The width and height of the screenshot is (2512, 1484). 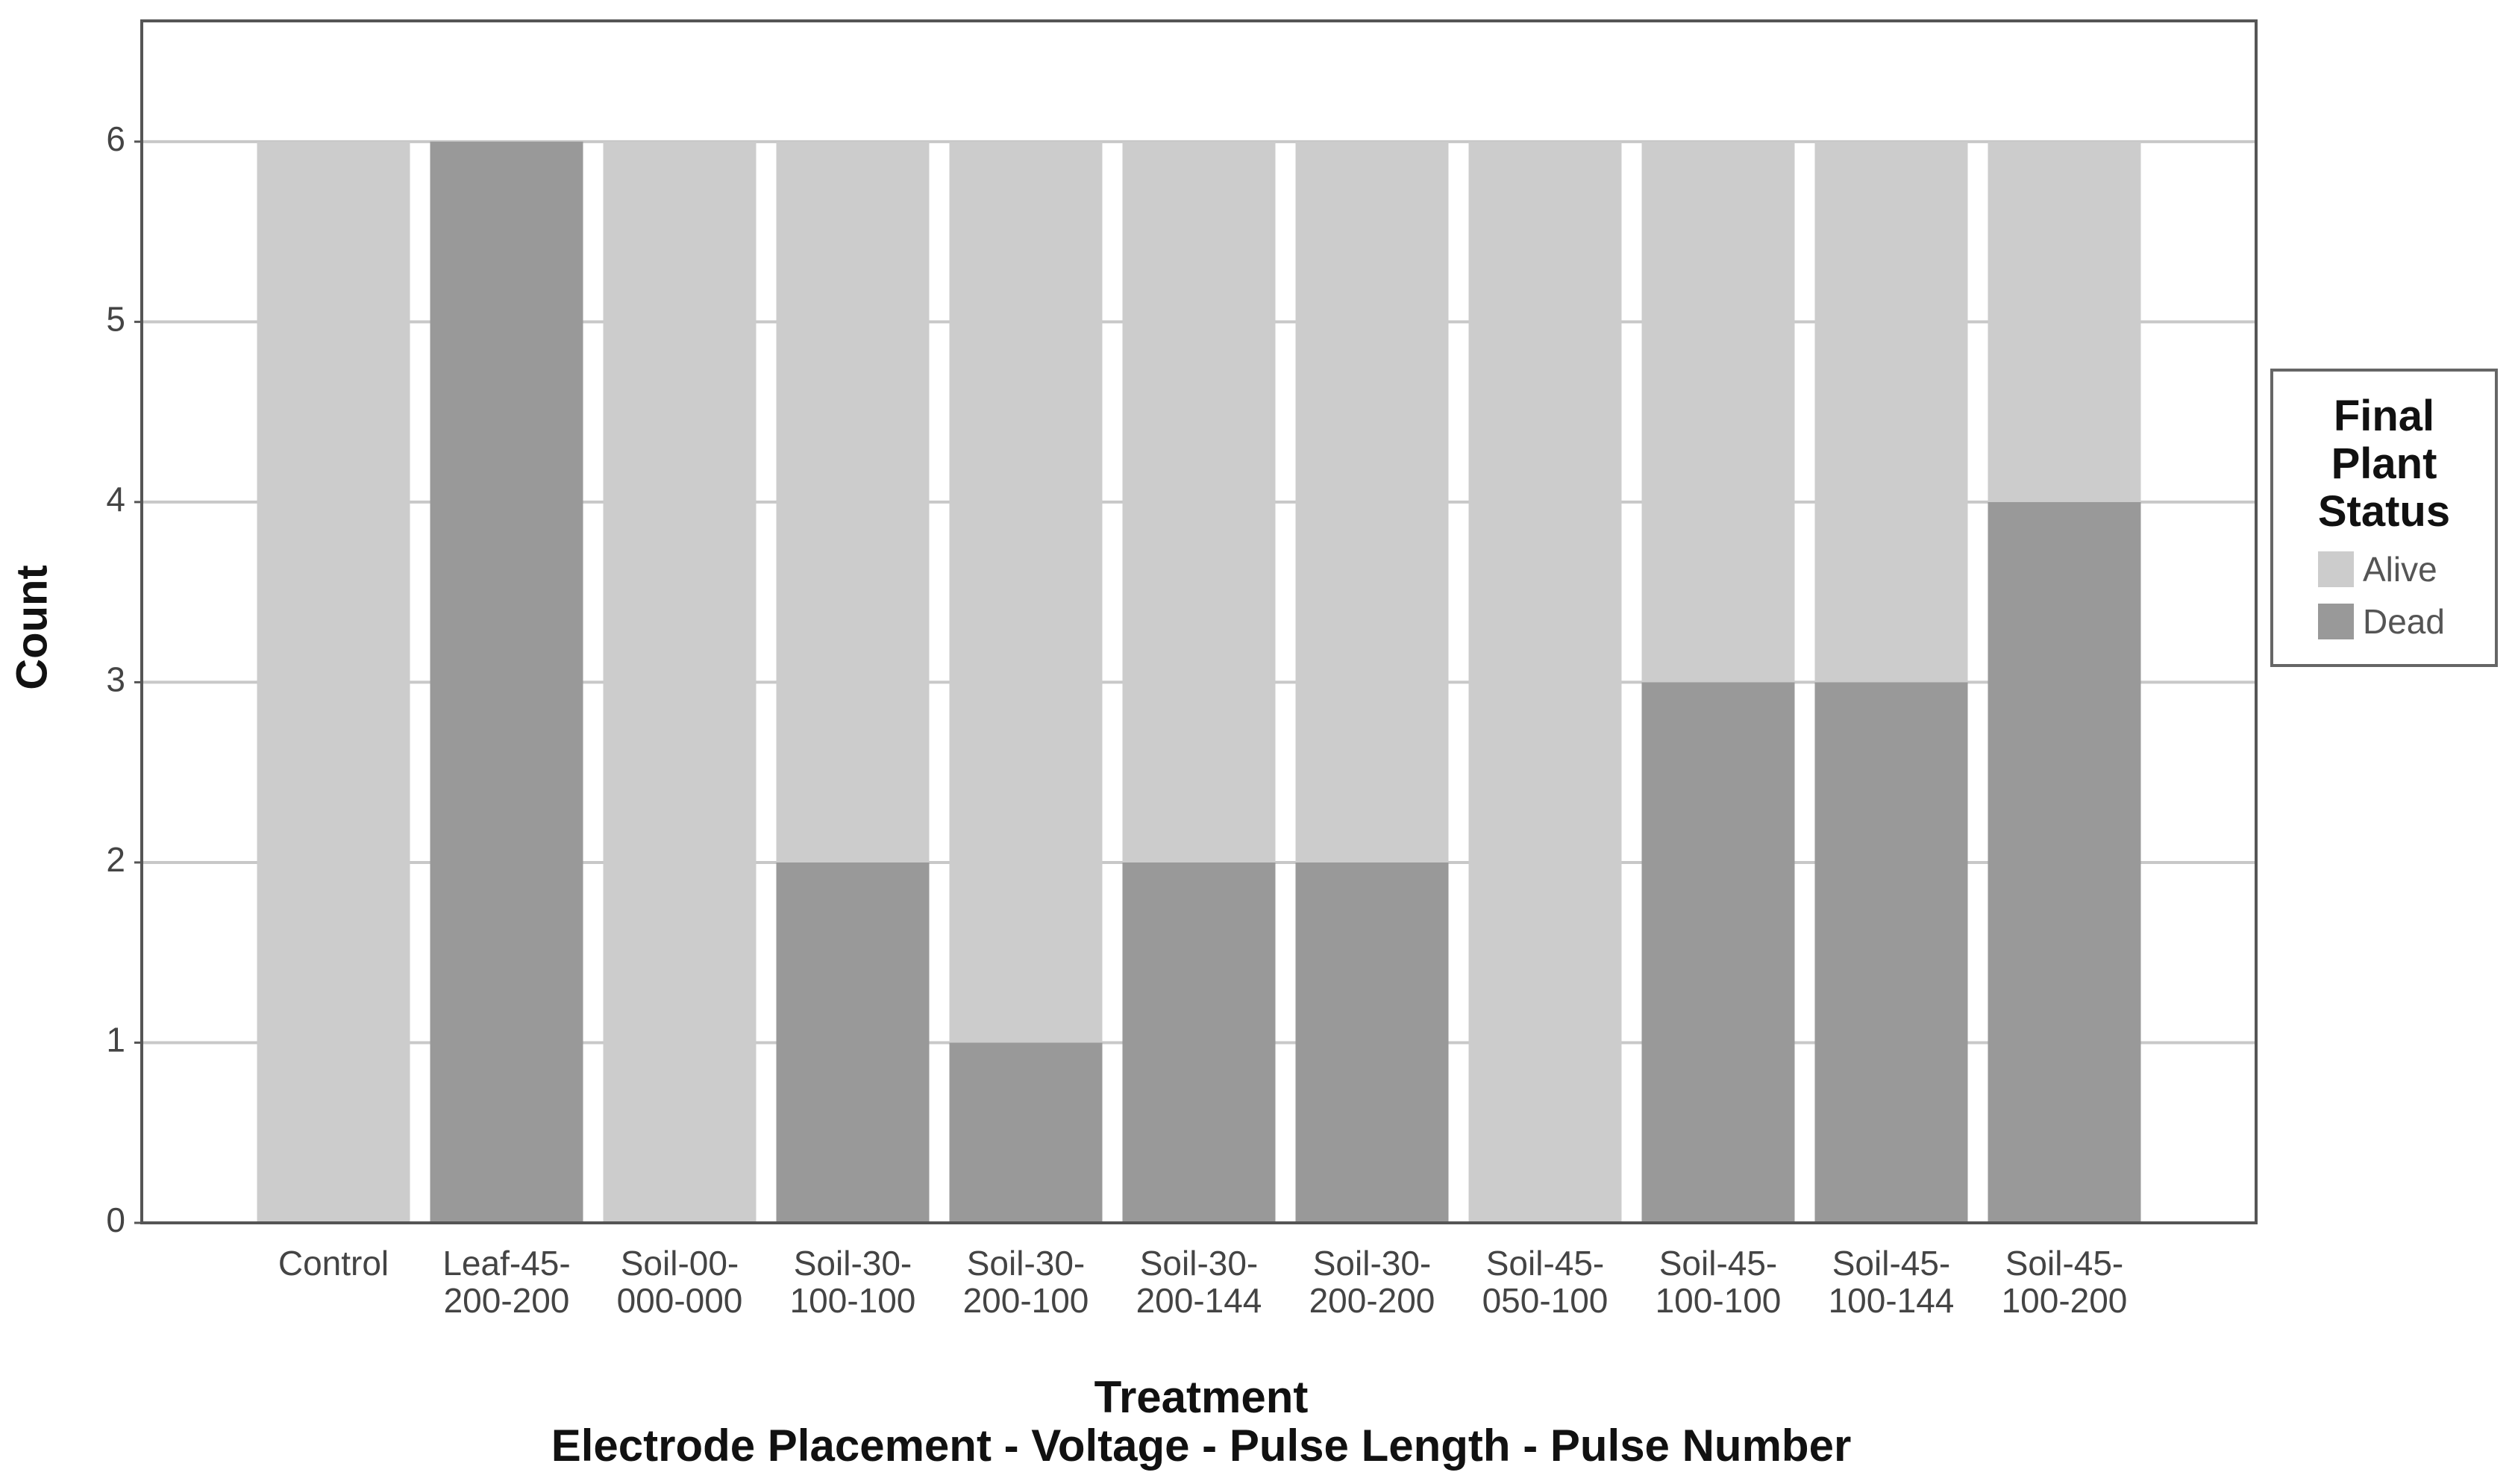 I want to click on legend-title: Final Plant Status, so click(x=2384, y=464).